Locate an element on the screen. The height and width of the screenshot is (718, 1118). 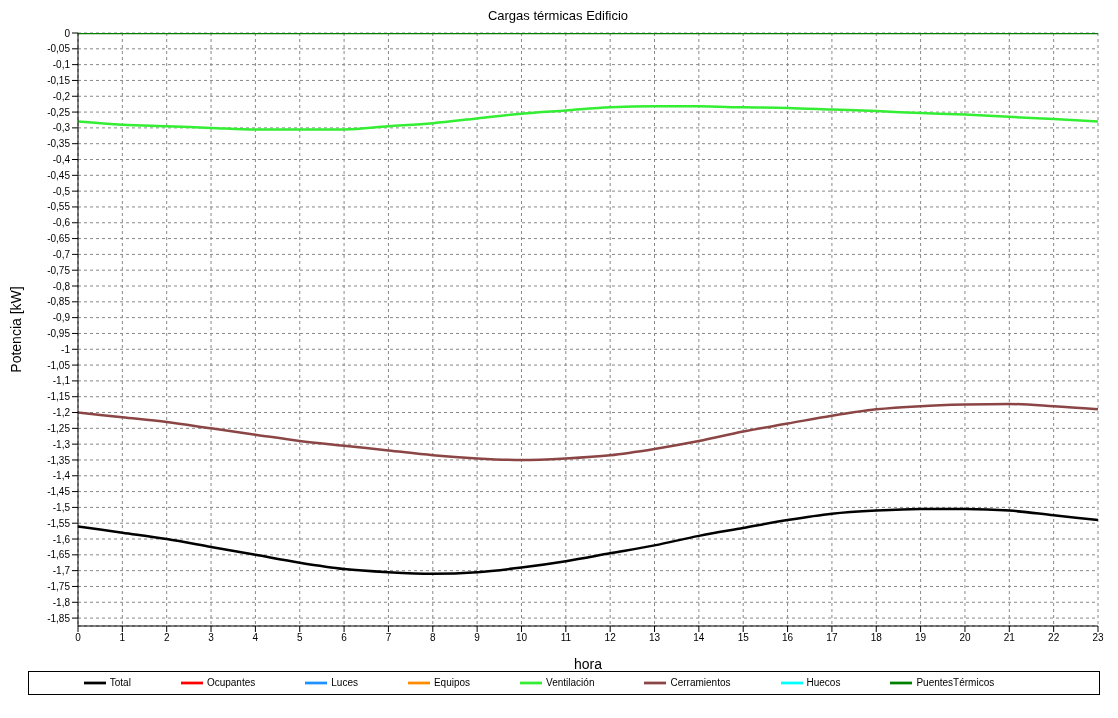
y-tick-label: -1,45 is located at coordinates (59, 492).